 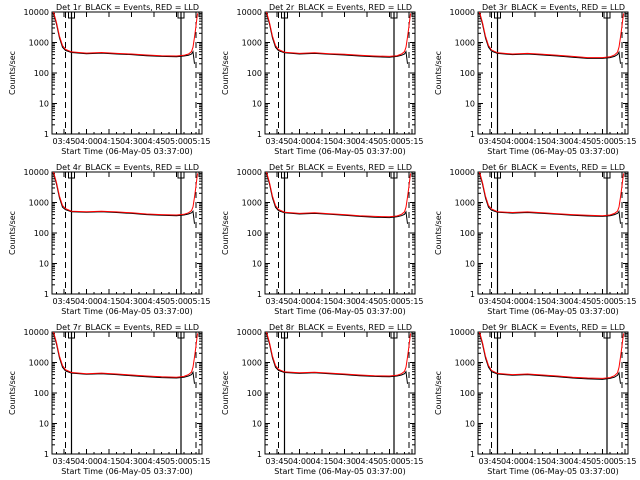 What do you see at coordinates (127, 167) in the screenshot?
I see `panel-title: Det 4r_BLACK = Events, RED = LLD` at bounding box center [127, 167].